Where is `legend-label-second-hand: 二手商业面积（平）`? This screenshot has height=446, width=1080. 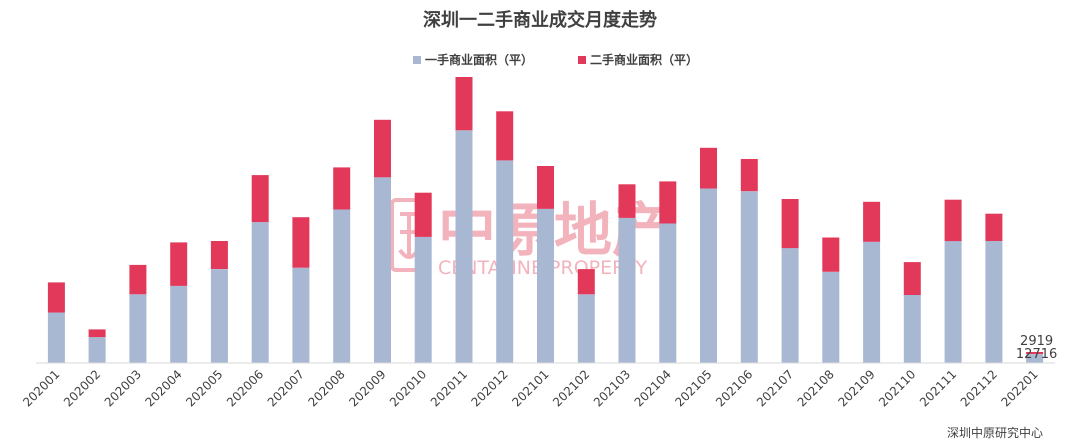
legend-label-second-hand: 二手商业面积（平） is located at coordinates (644, 59).